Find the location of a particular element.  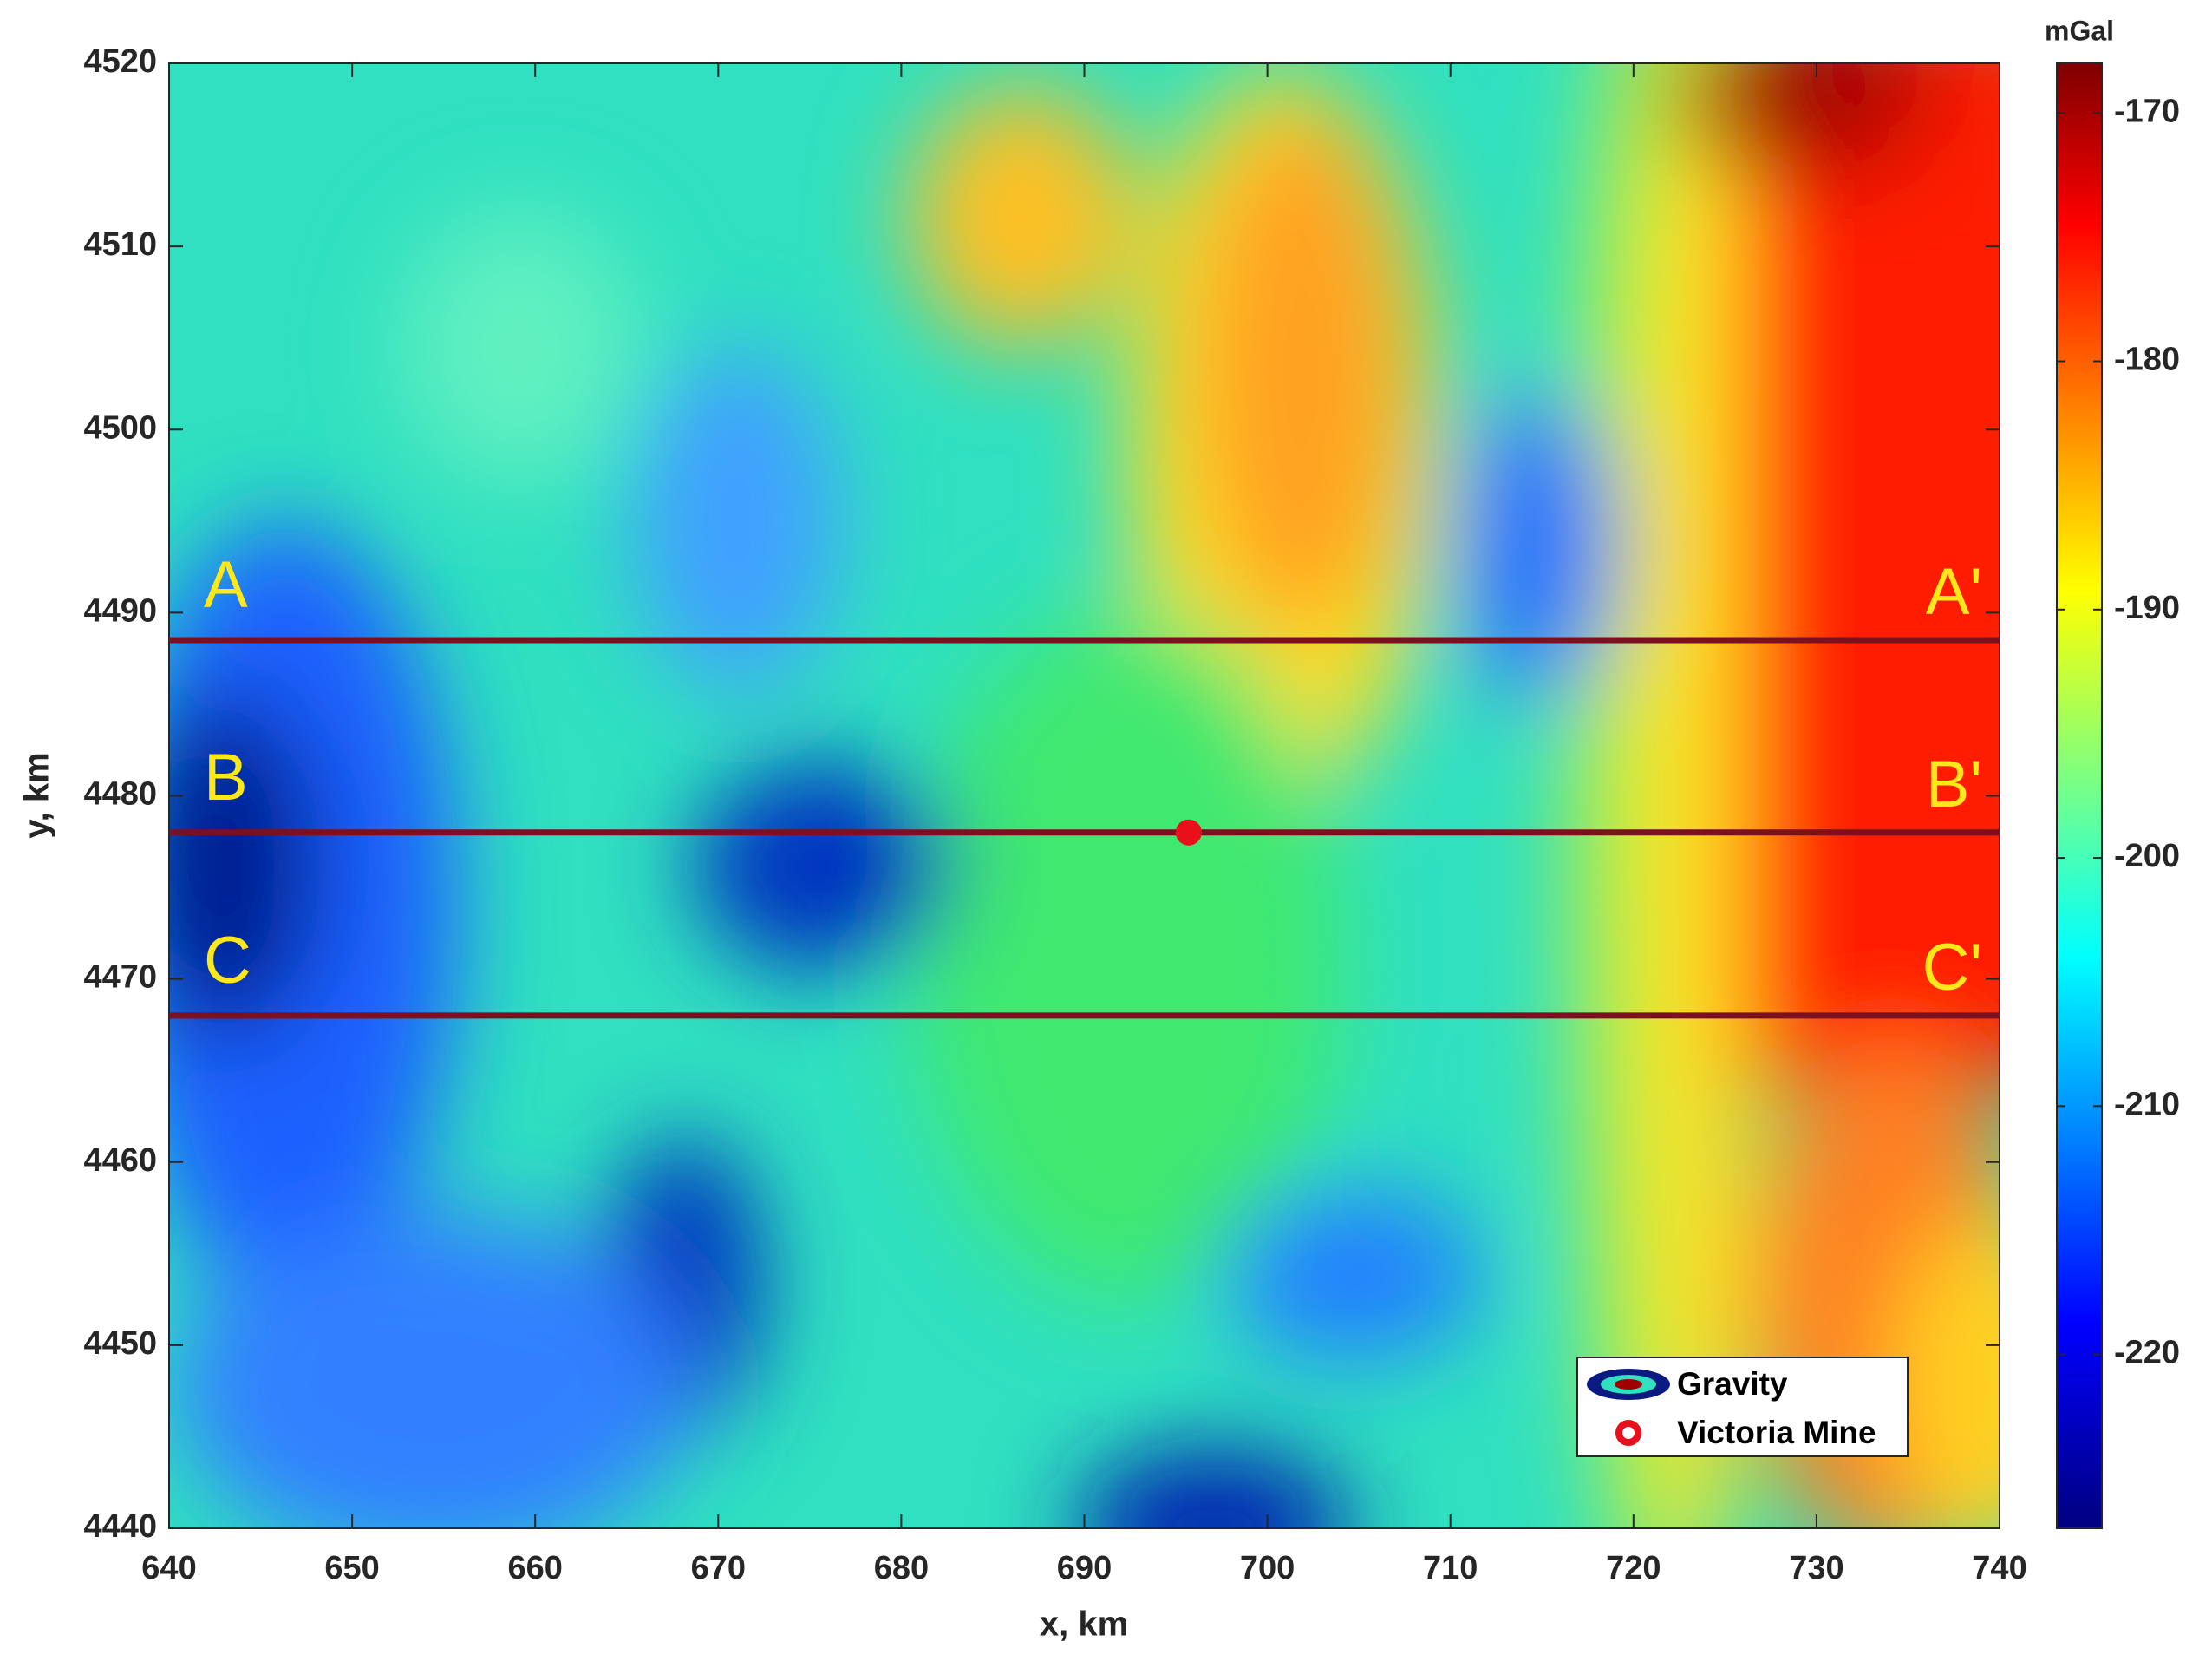

profile-start-label: B is located at coordinates (226, 777).